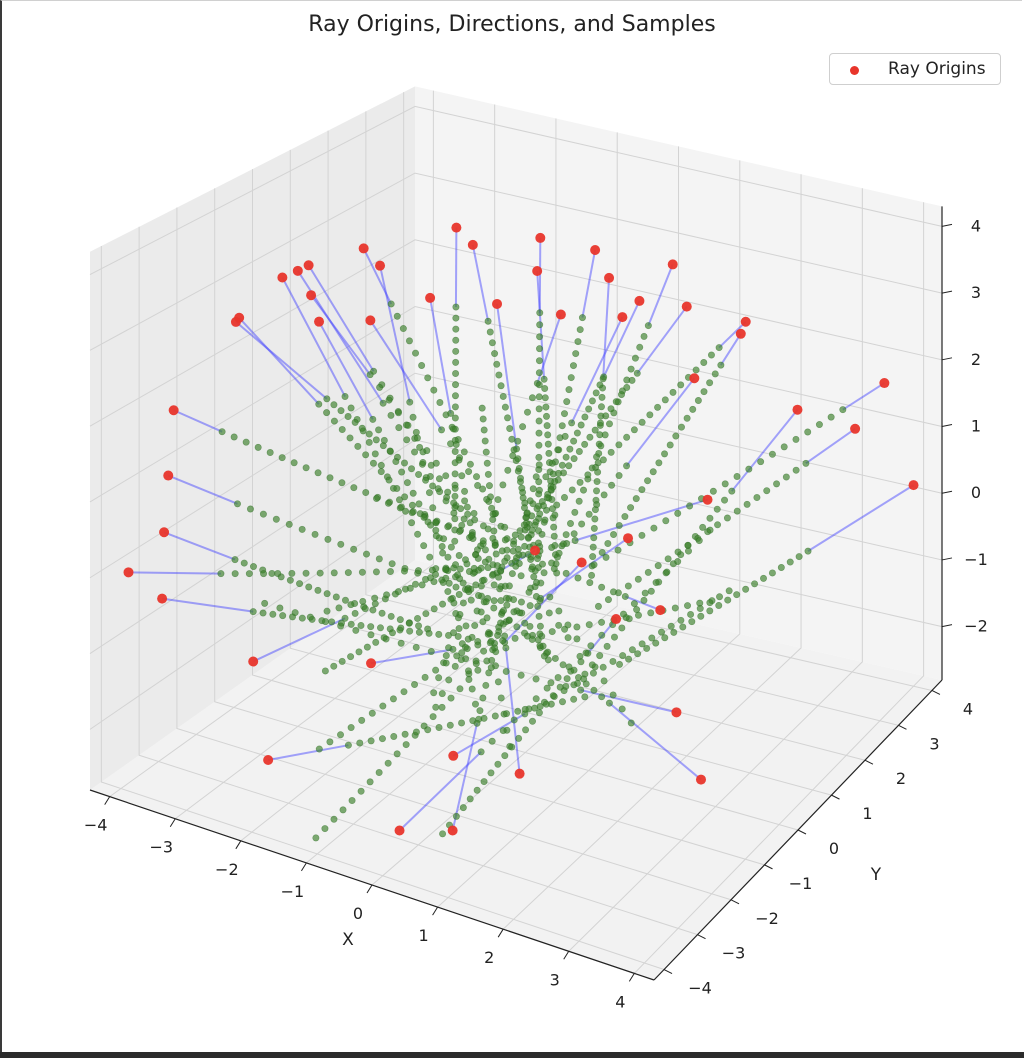  Describe the element at coordinates (227, 869) in the screenshot. I see `x-tick-label: −2` at that location.